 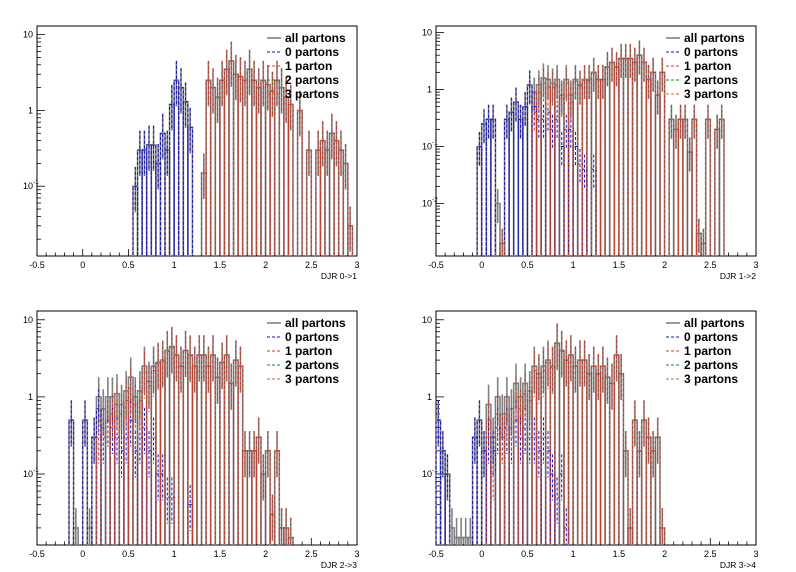 What do you see at coordinates (738, 565) in the screenshot?
I see `x-axis-label: DJR 3->4` at bounding box center [738, 565].